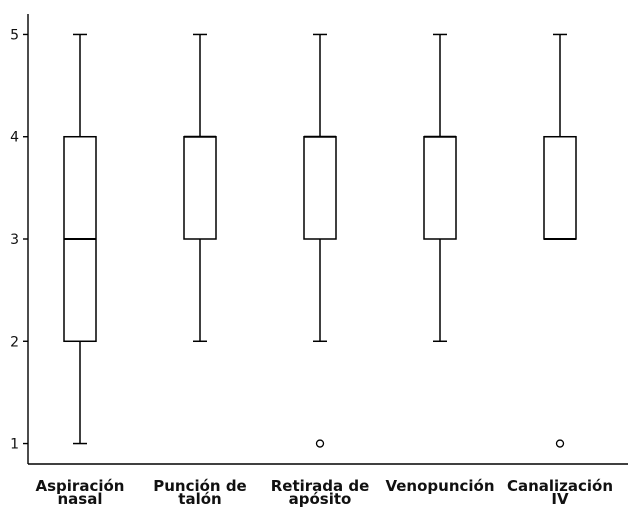 The height and width of the screenshot is (508, 632). I want to click on x-category-label: Aspiración nasal, so click(80, 492).